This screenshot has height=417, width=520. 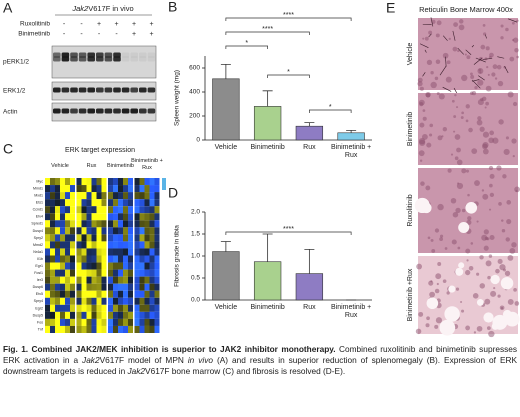 What do you see at coordinates (40, 322) in the screenshot?
I see `gene-label: Fos` at bounding box center [40, 322].